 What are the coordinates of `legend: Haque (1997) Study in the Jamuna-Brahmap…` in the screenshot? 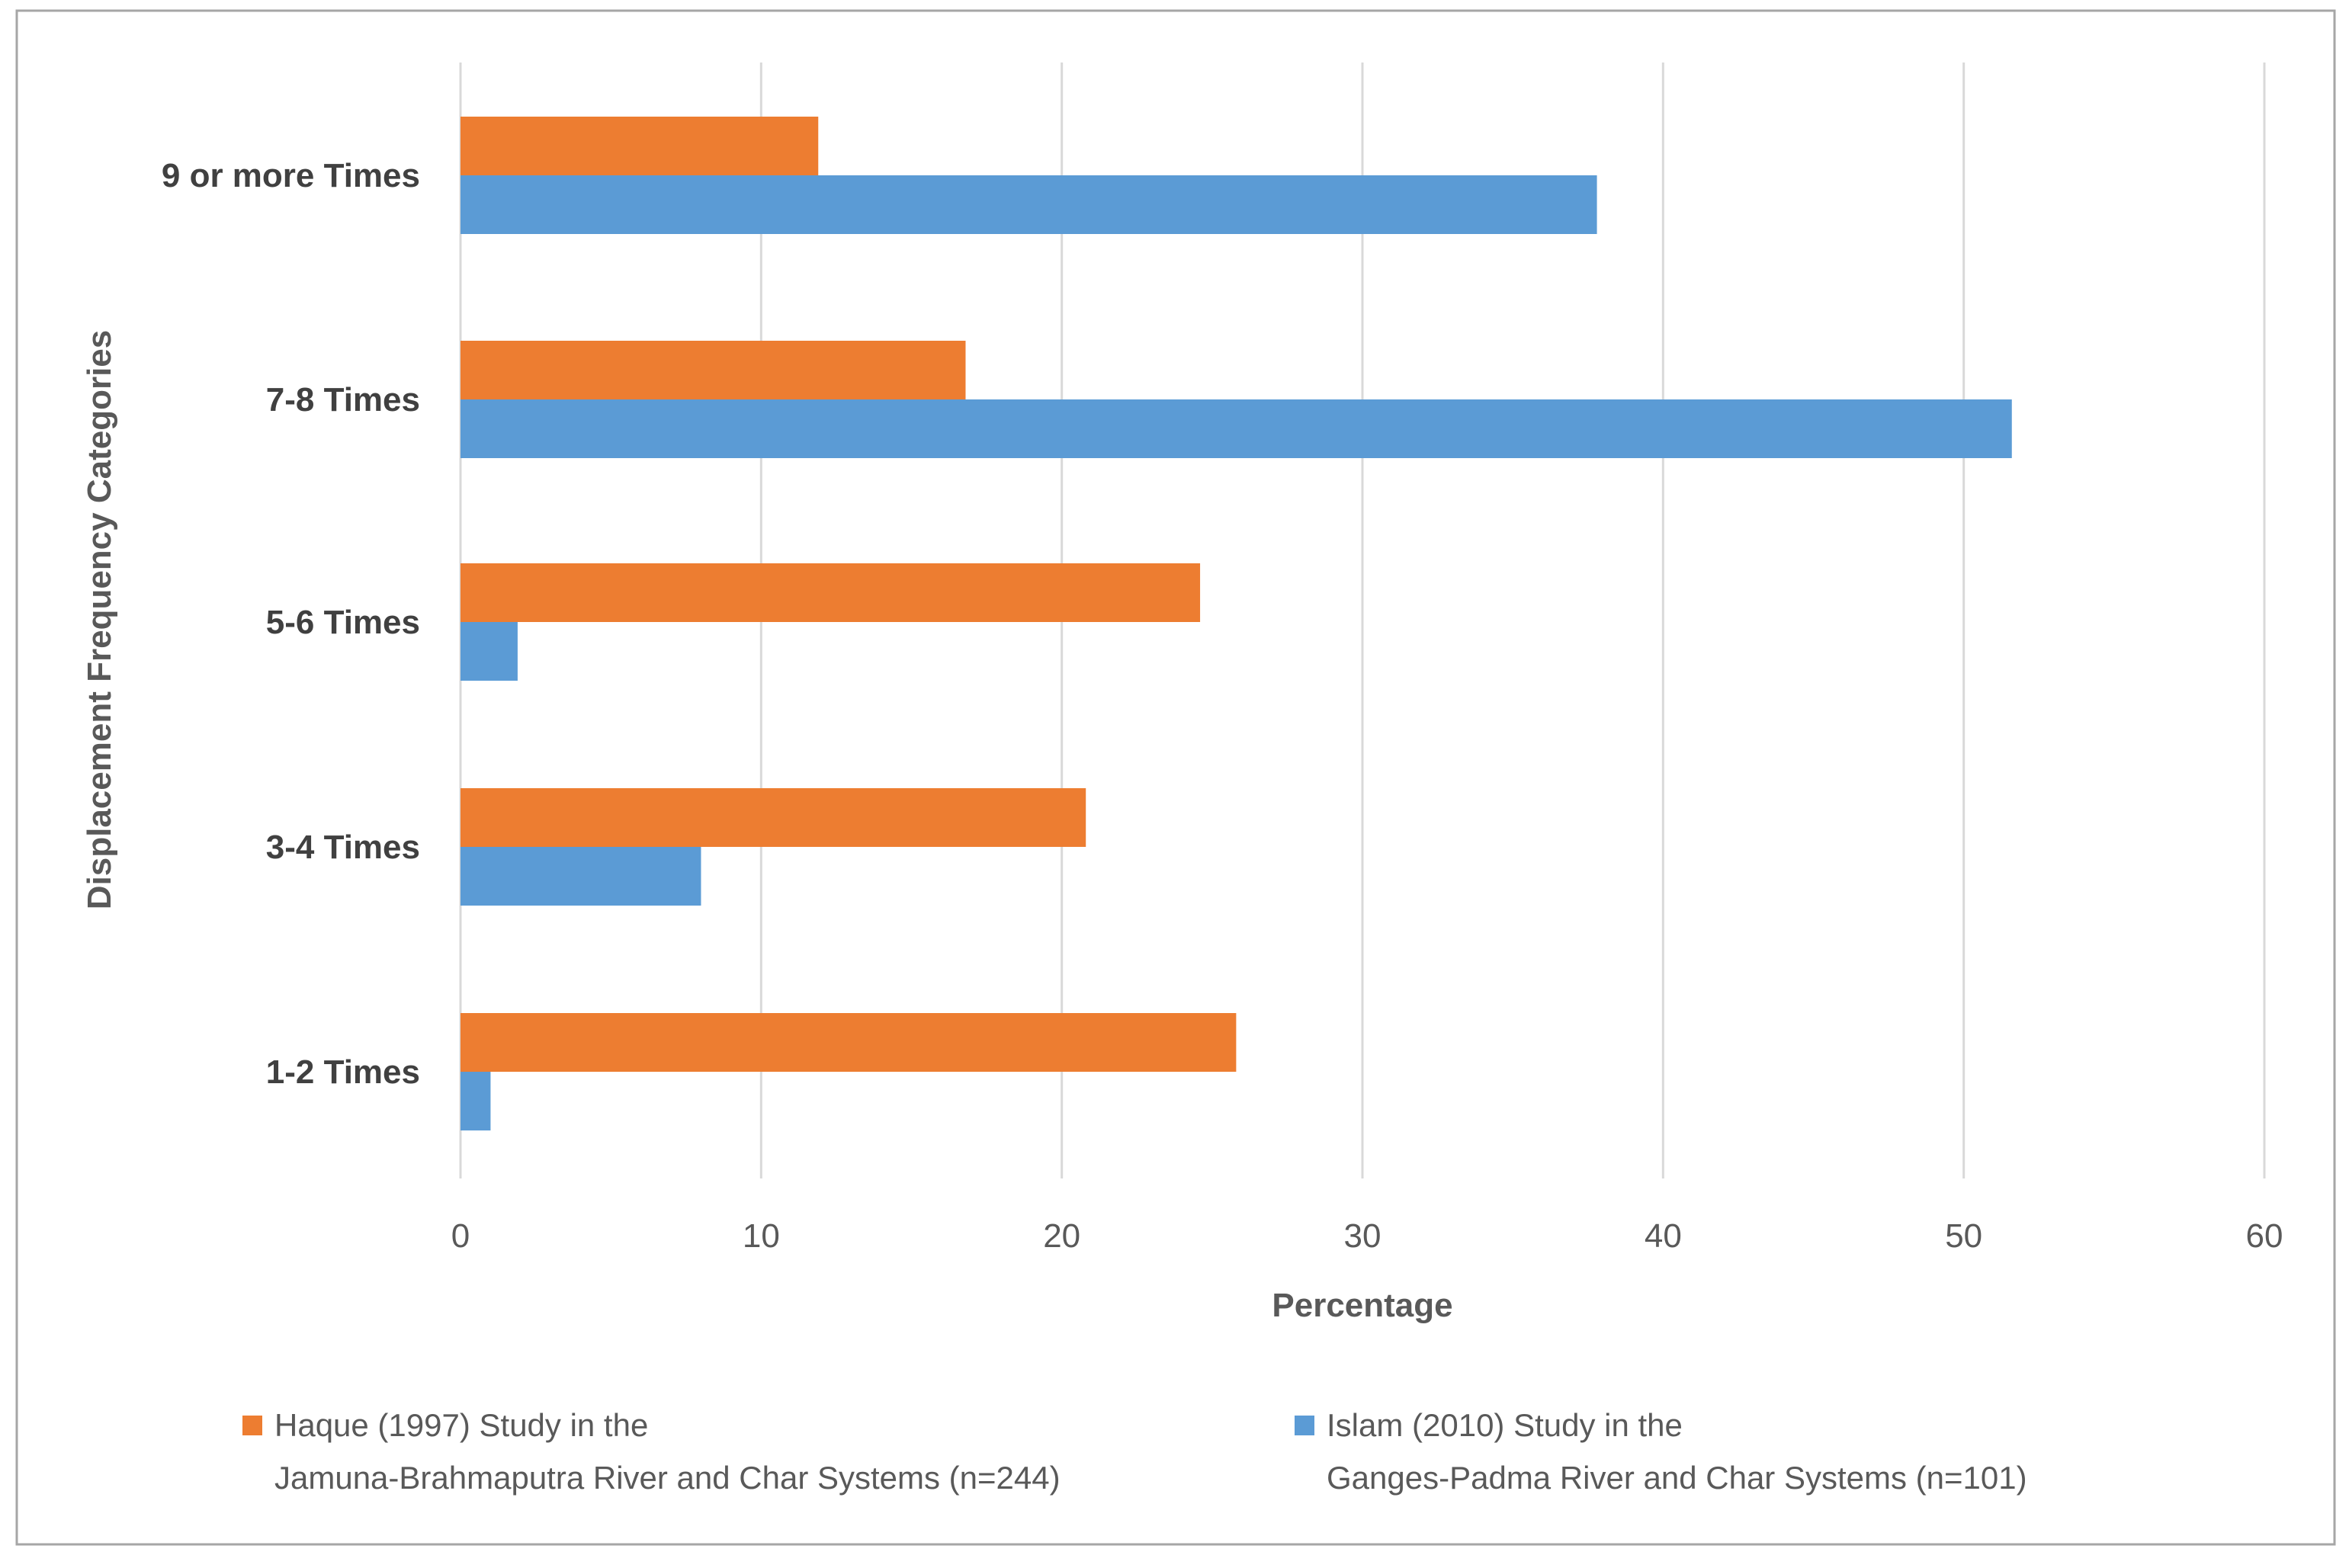 It's located at (1134, 1451).